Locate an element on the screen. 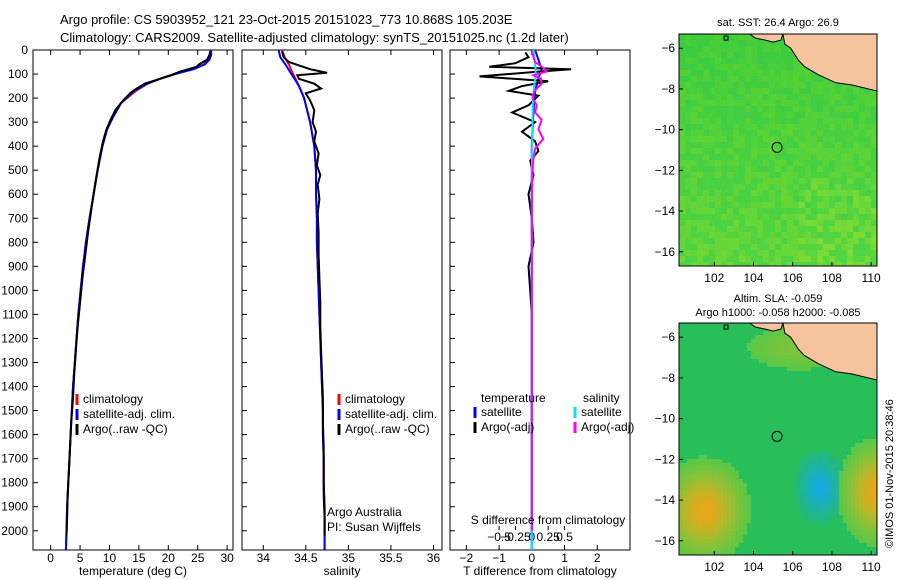 The image size is (900, 580). small-island is located at coordinates (726, 38).